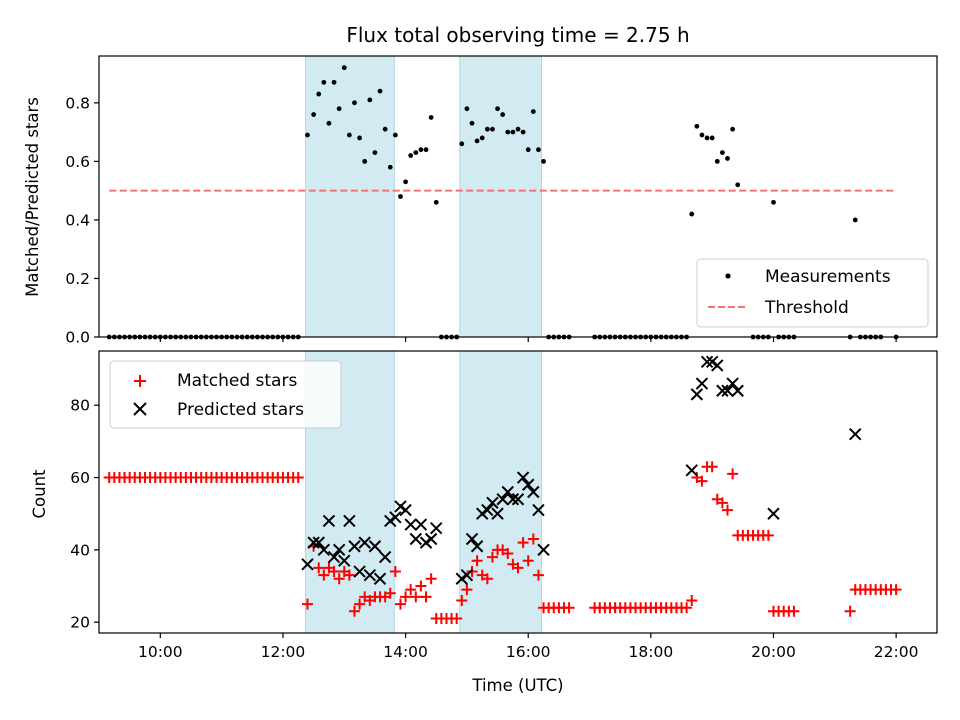 Image resolution: width=960 pixels, height=720 pixels. What do you see at coordinates (80, 406) in the screenshot?
I see `bottom-y-tick-label: 80` at bounding box center [80, 406].